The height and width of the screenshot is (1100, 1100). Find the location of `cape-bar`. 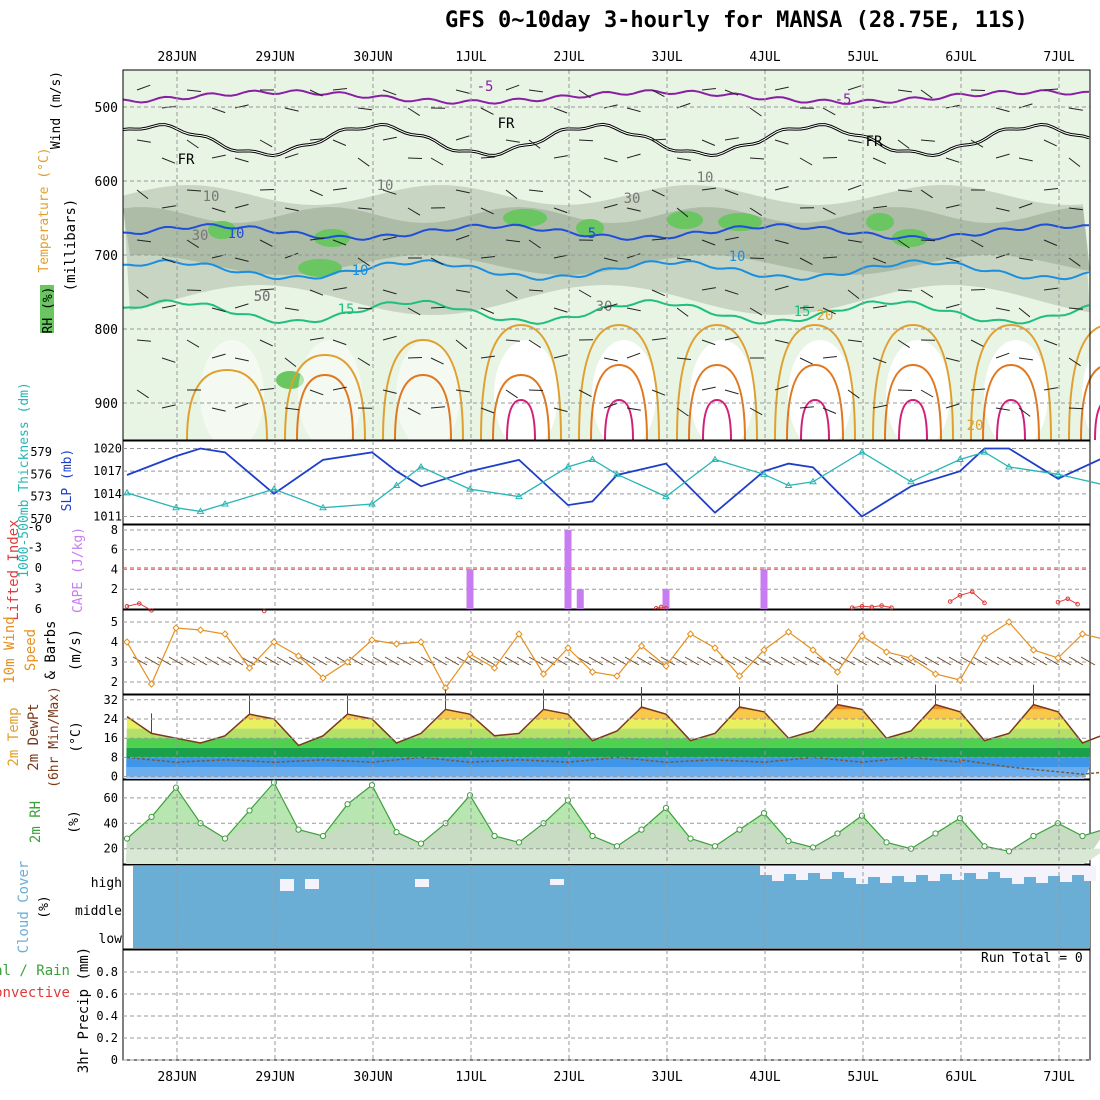

cape-bar is located at coordinates (580, 599).